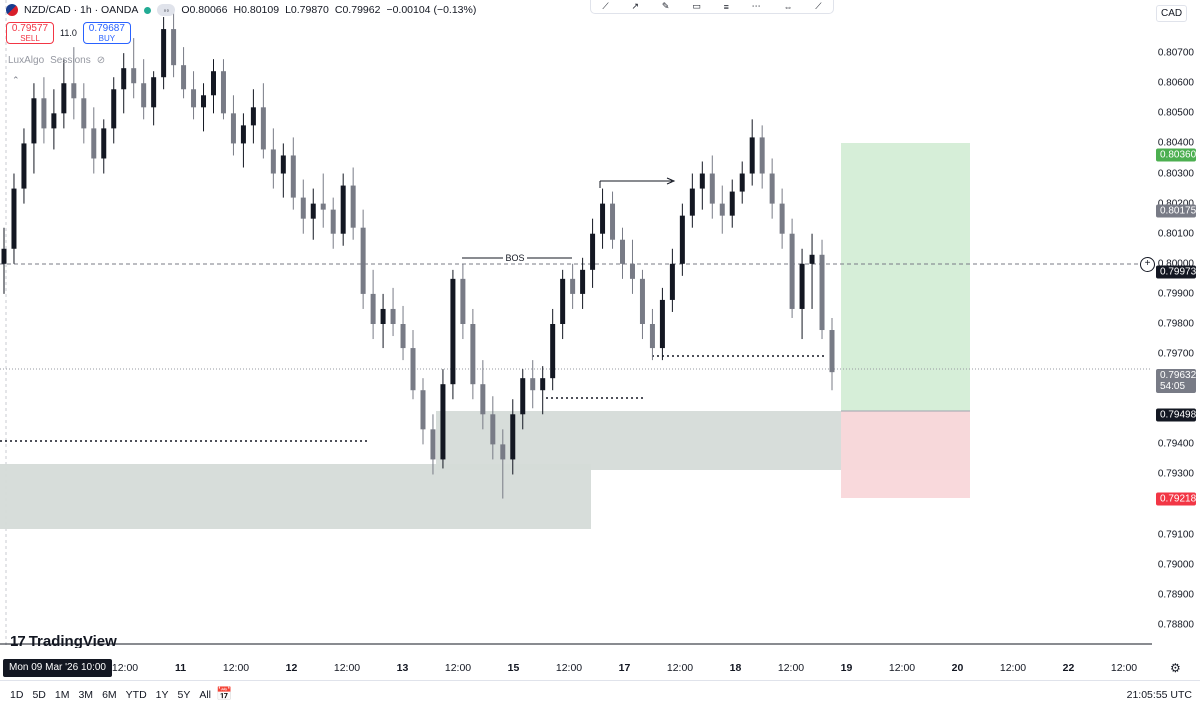 The image size is (1200, 711). What do you see at coordinates (726, 6) in the screenshot?
I see `horizontal-lines-icon: ≡` at bounding box center [726, 6].